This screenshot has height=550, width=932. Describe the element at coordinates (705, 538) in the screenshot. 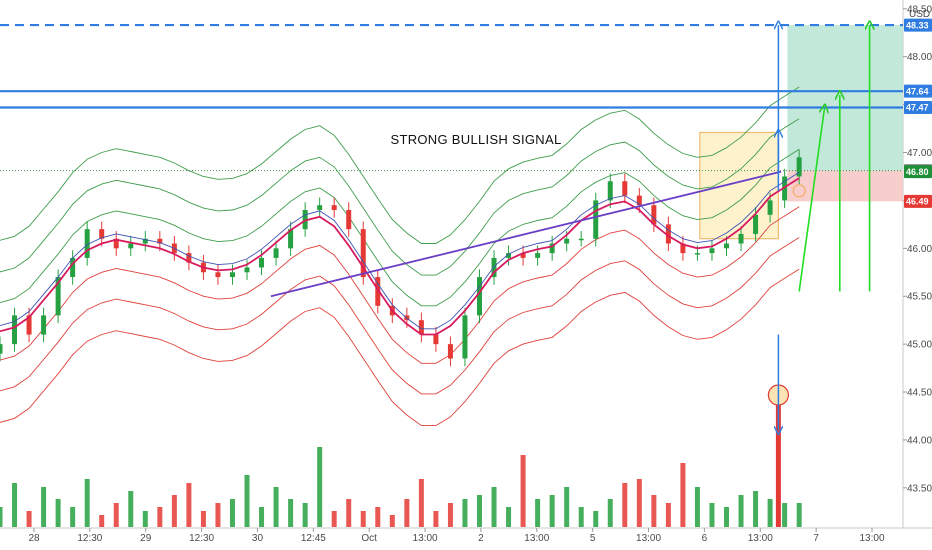

I see `time-tick-label: 6` at that location.